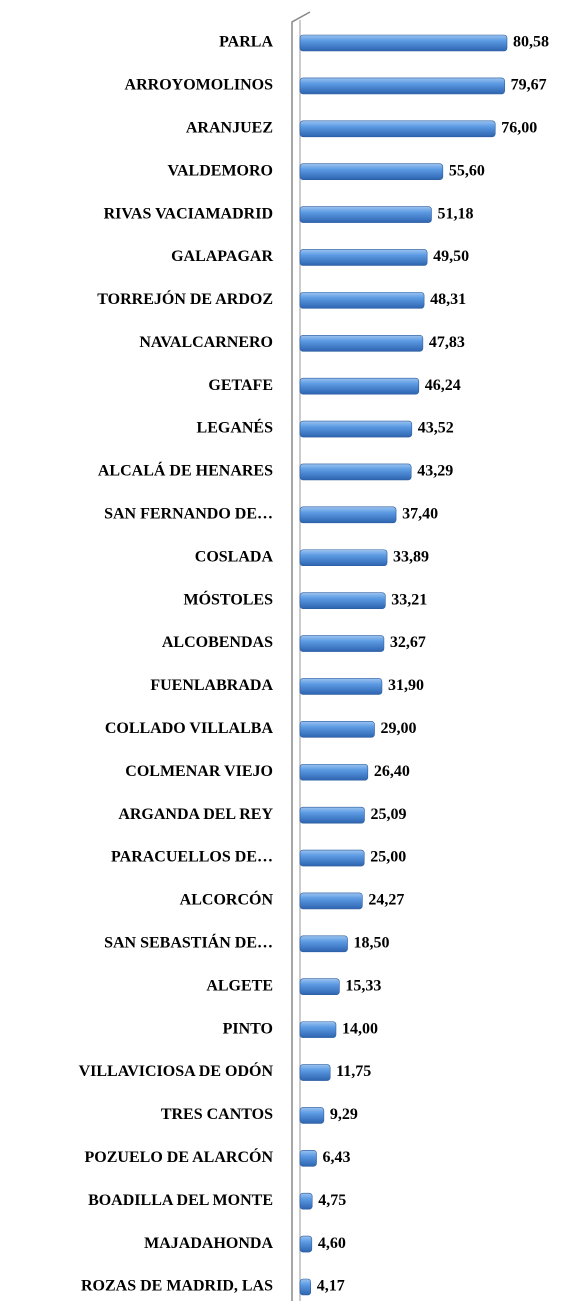 Image resolution: width=564 pixels, height=1301 pixels. I want to click on category-label: TRES CANTOS, so click(217, 1114).